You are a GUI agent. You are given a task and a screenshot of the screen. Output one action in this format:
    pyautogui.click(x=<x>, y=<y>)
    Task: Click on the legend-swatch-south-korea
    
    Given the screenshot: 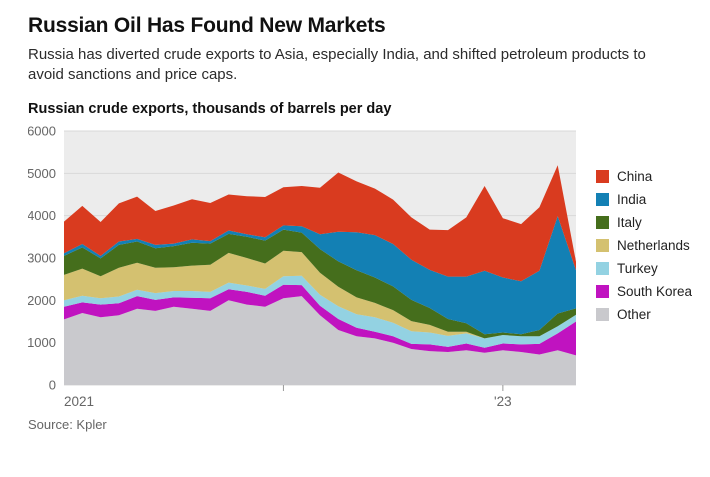 What is the action you would take?
    pyautogui.click(x=602, y=291)
    